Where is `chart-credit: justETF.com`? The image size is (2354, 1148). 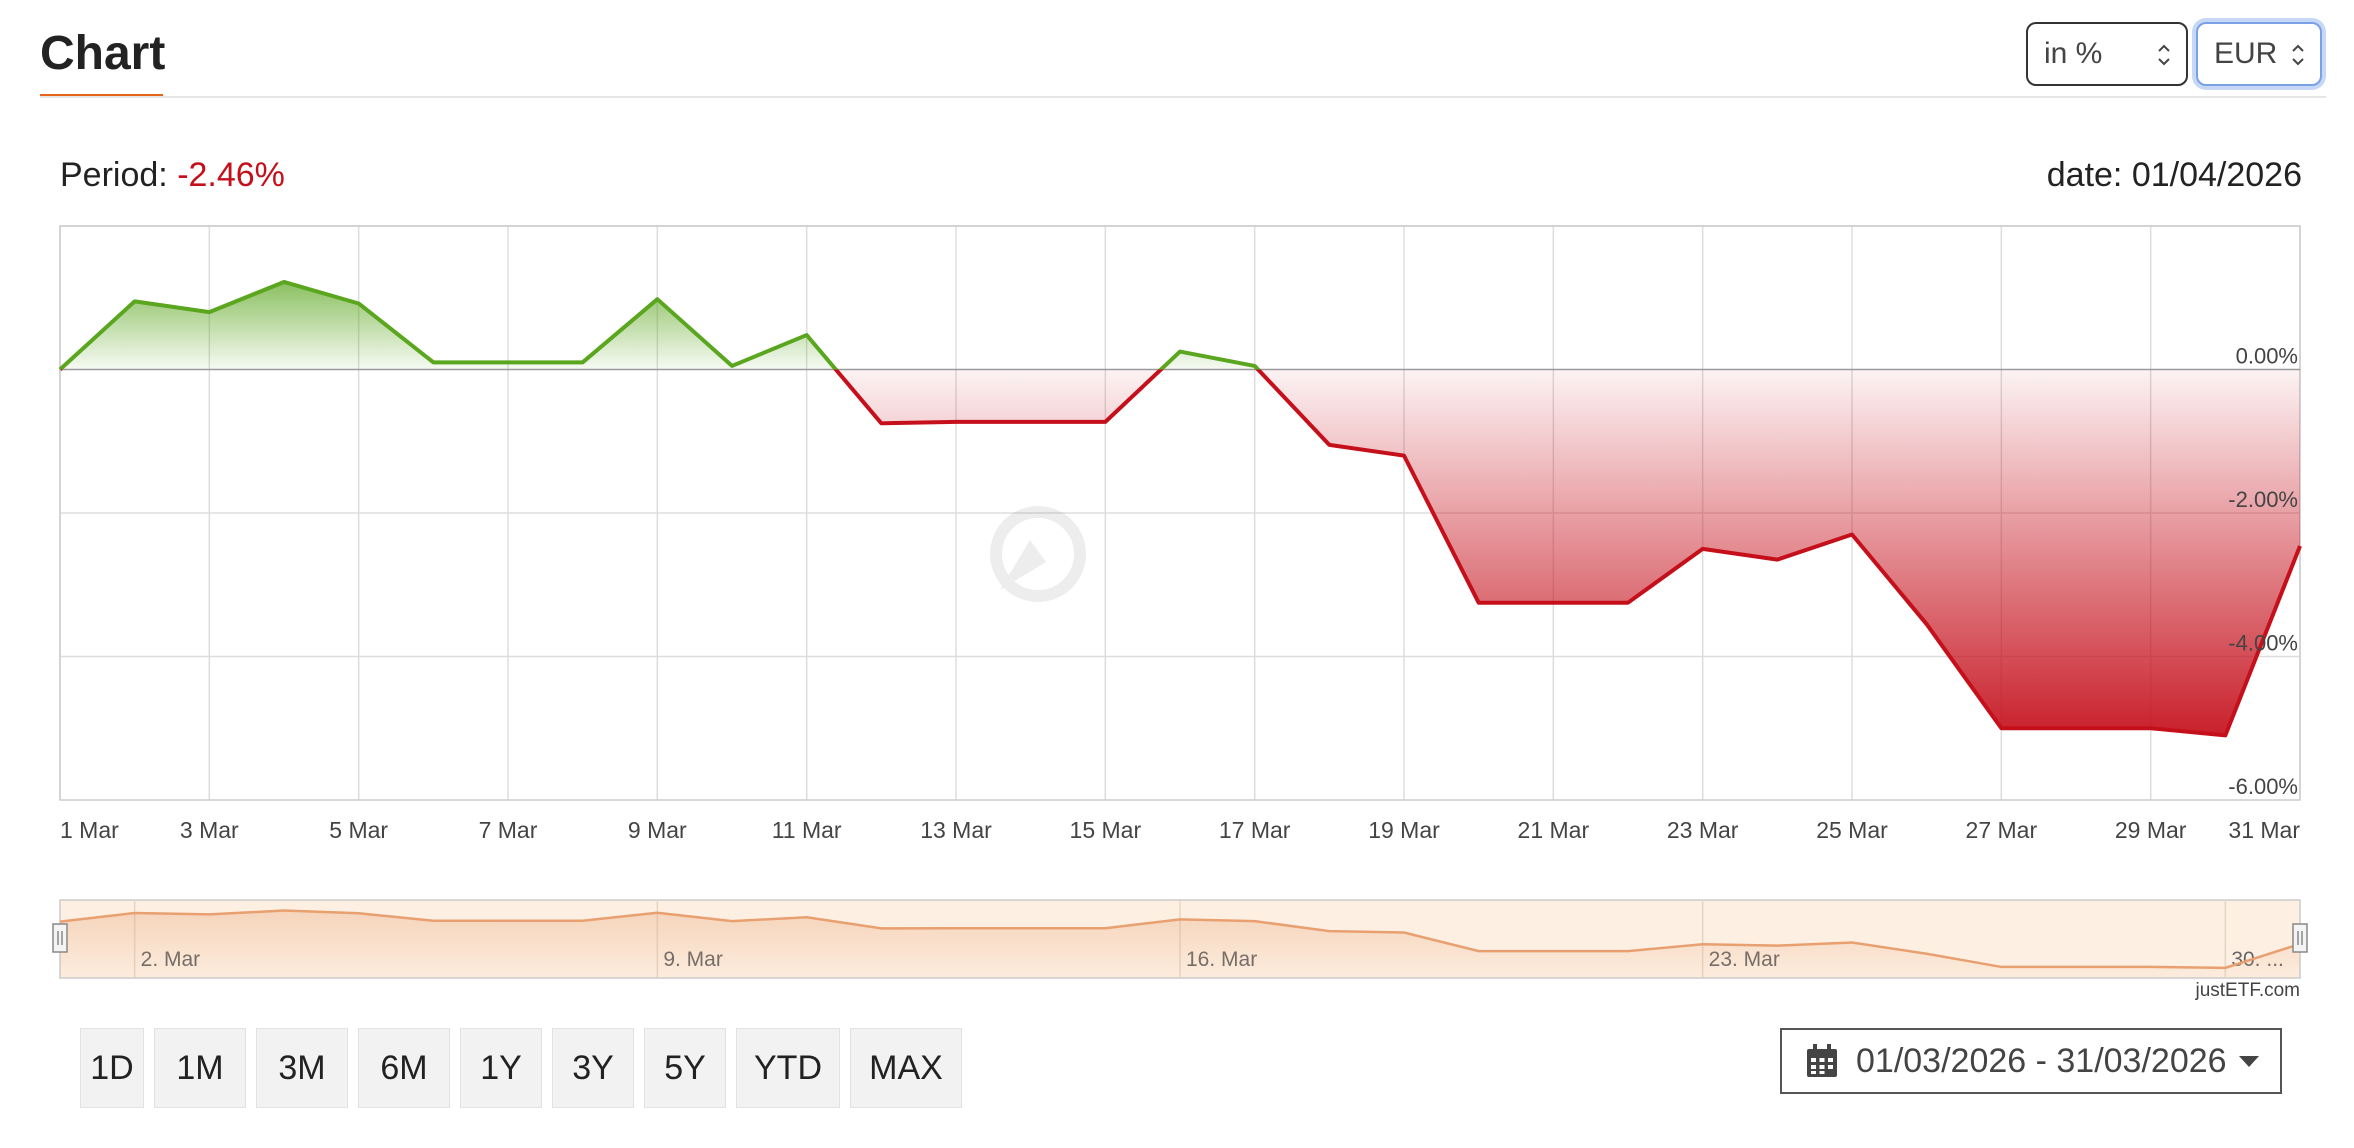
chart-credit: justETF.com is located at coordinates (2247, 990).